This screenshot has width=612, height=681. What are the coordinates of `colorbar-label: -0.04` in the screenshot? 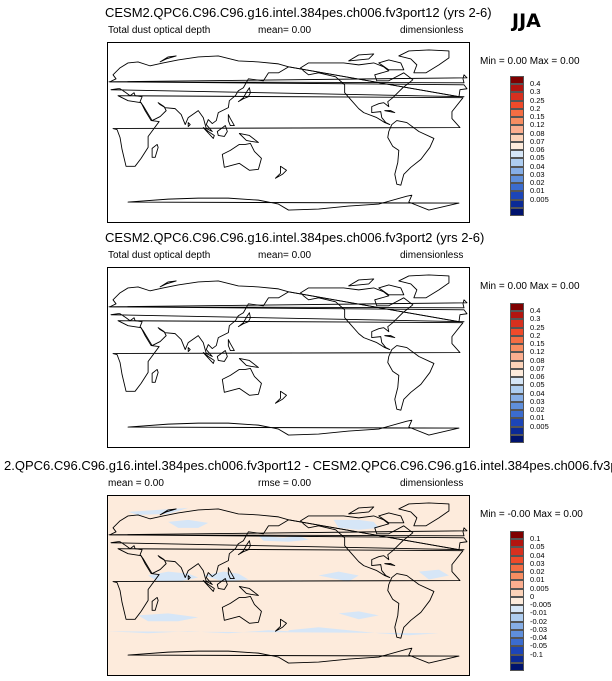 It's located at (539, 638).